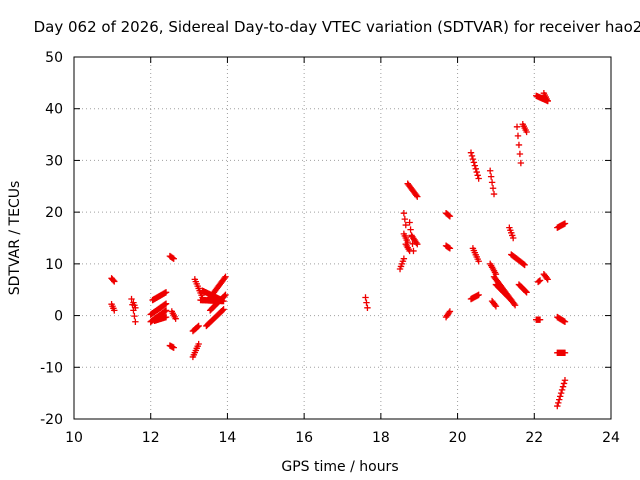 Image resolution: width=640 pixels, height=480 pixels. What do you see at coordinates (58, 317) in the screenshot?
I see `y-tick-label: 0` at bounding box center [58, 317].